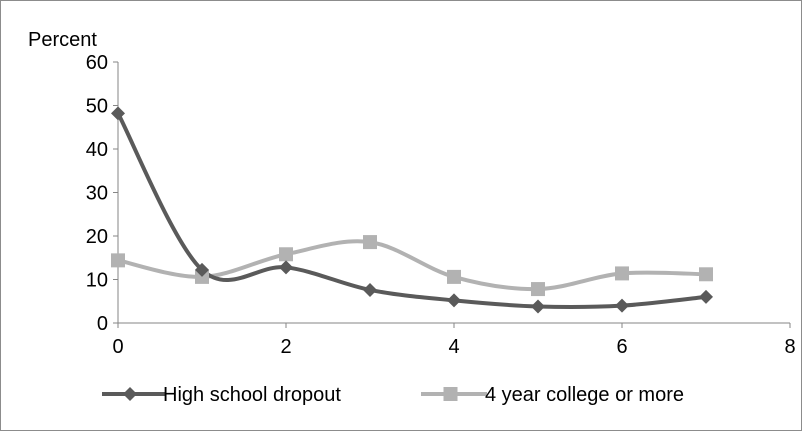  Describe the element at coordinates (584, 395) in the screenshot. I see `legend-label: 4 year college or more` at that location.